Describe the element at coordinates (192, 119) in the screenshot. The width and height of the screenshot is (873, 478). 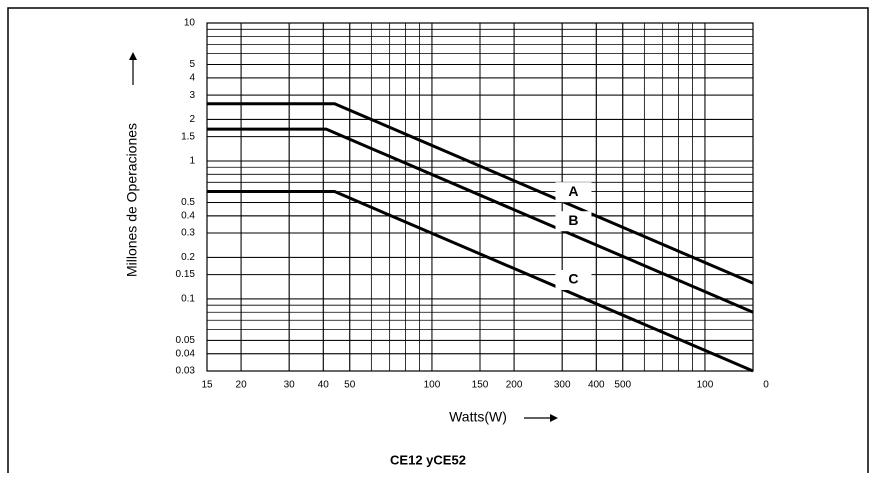
I see `y-tick-label: 2` at that location.